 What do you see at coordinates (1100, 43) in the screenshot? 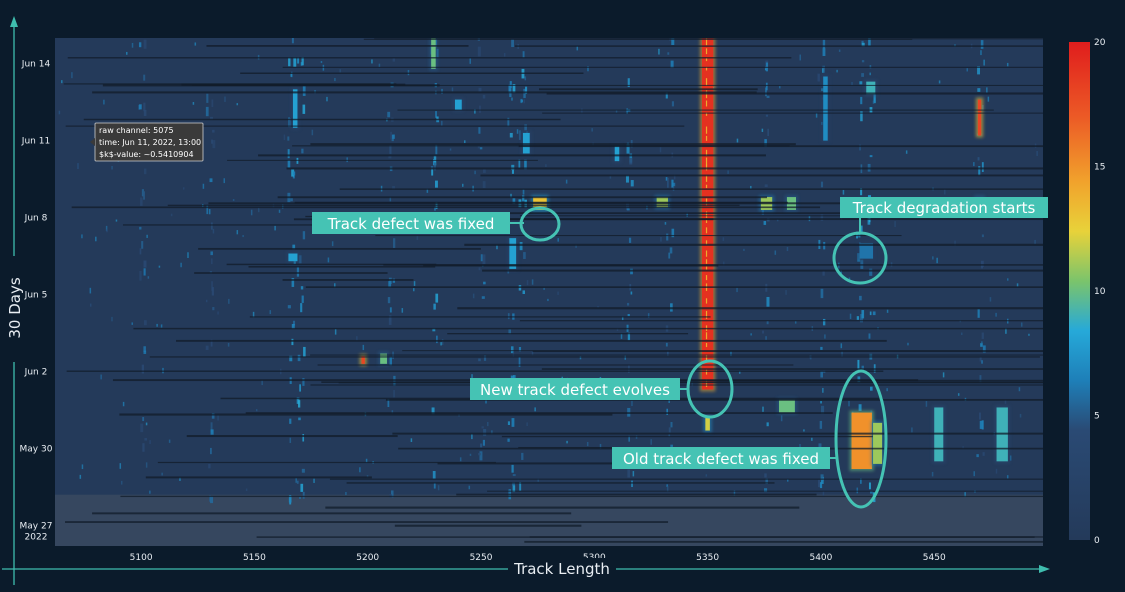
I see `colorbar-tick-label: 20` at bounding box center [1100, 43].